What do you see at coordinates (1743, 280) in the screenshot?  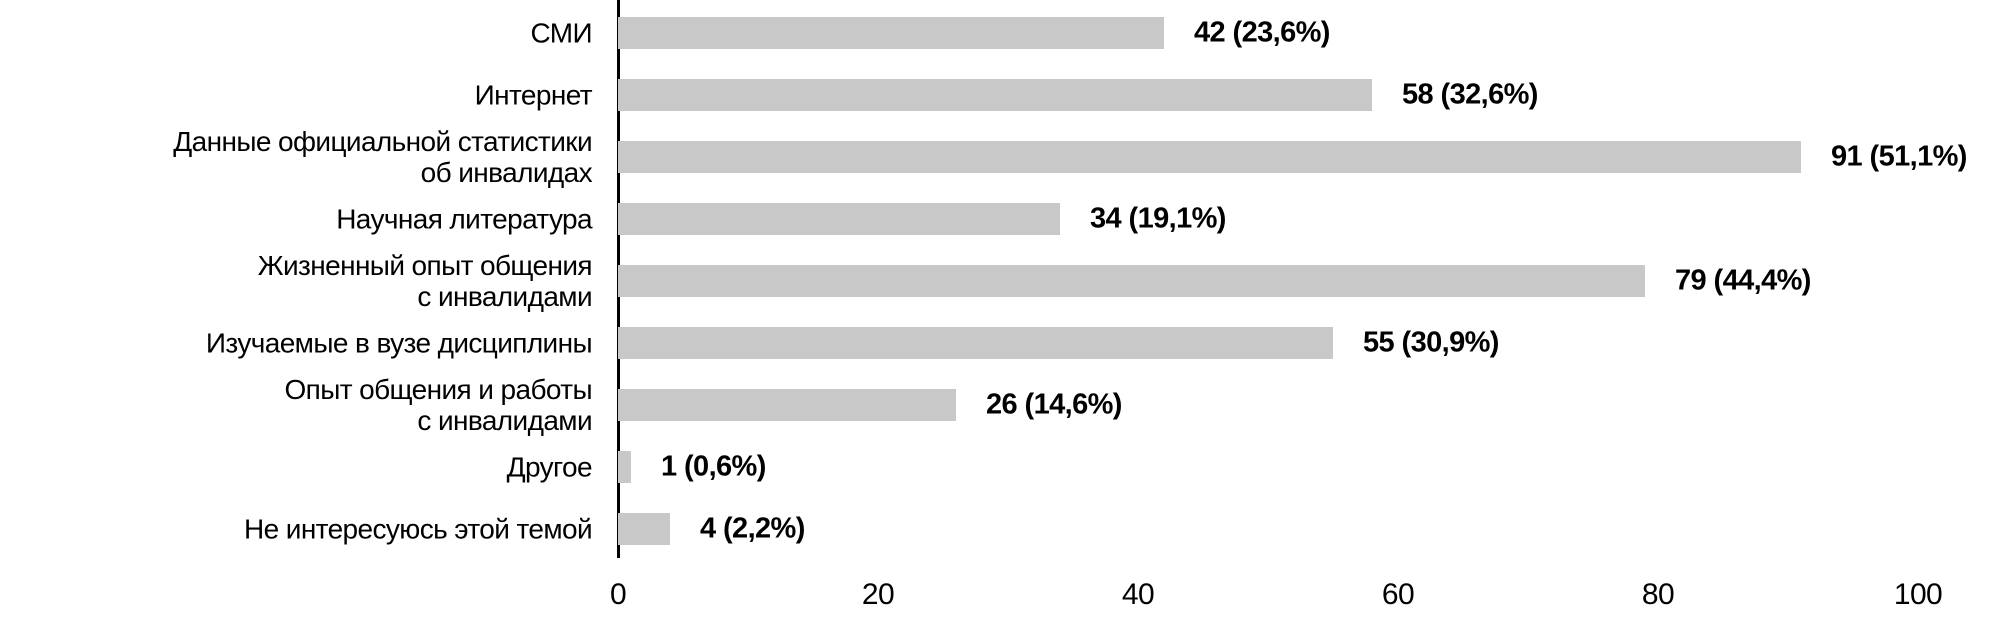 I see `value-label: 79 (44,4%)` at bounding box center [1743, 280].